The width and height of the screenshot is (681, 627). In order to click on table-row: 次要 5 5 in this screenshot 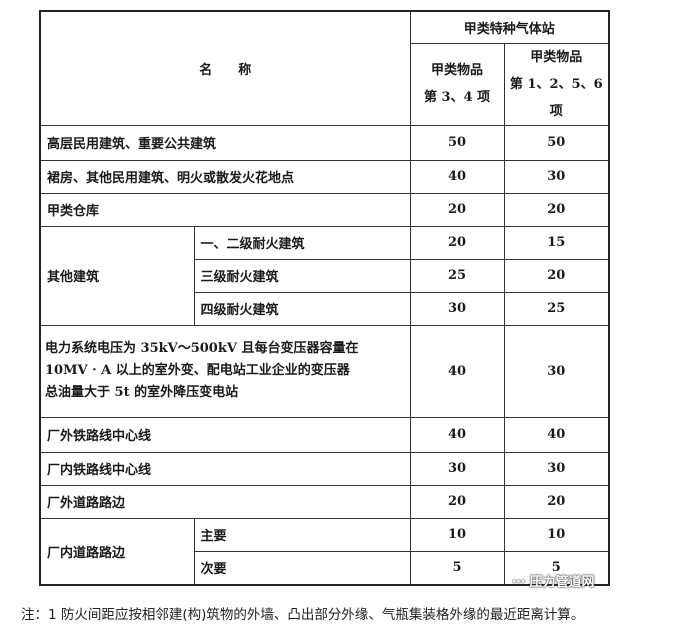, I will do `click(325, 568)`.